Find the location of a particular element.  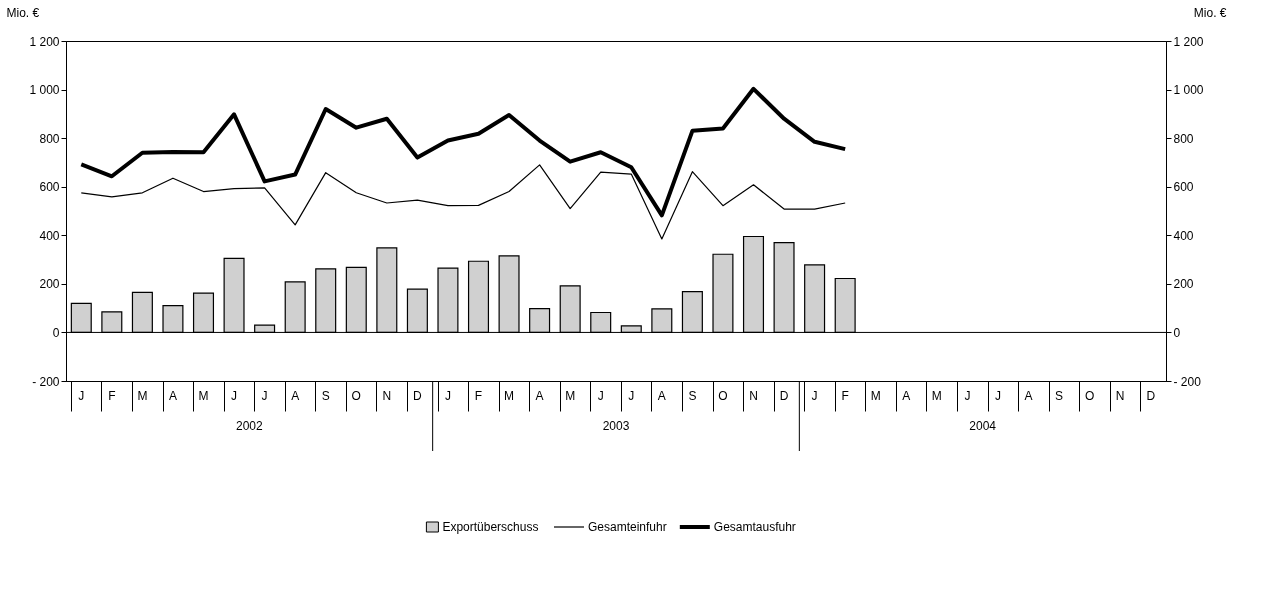

text: 2004 is located at coordinates (983, 426).